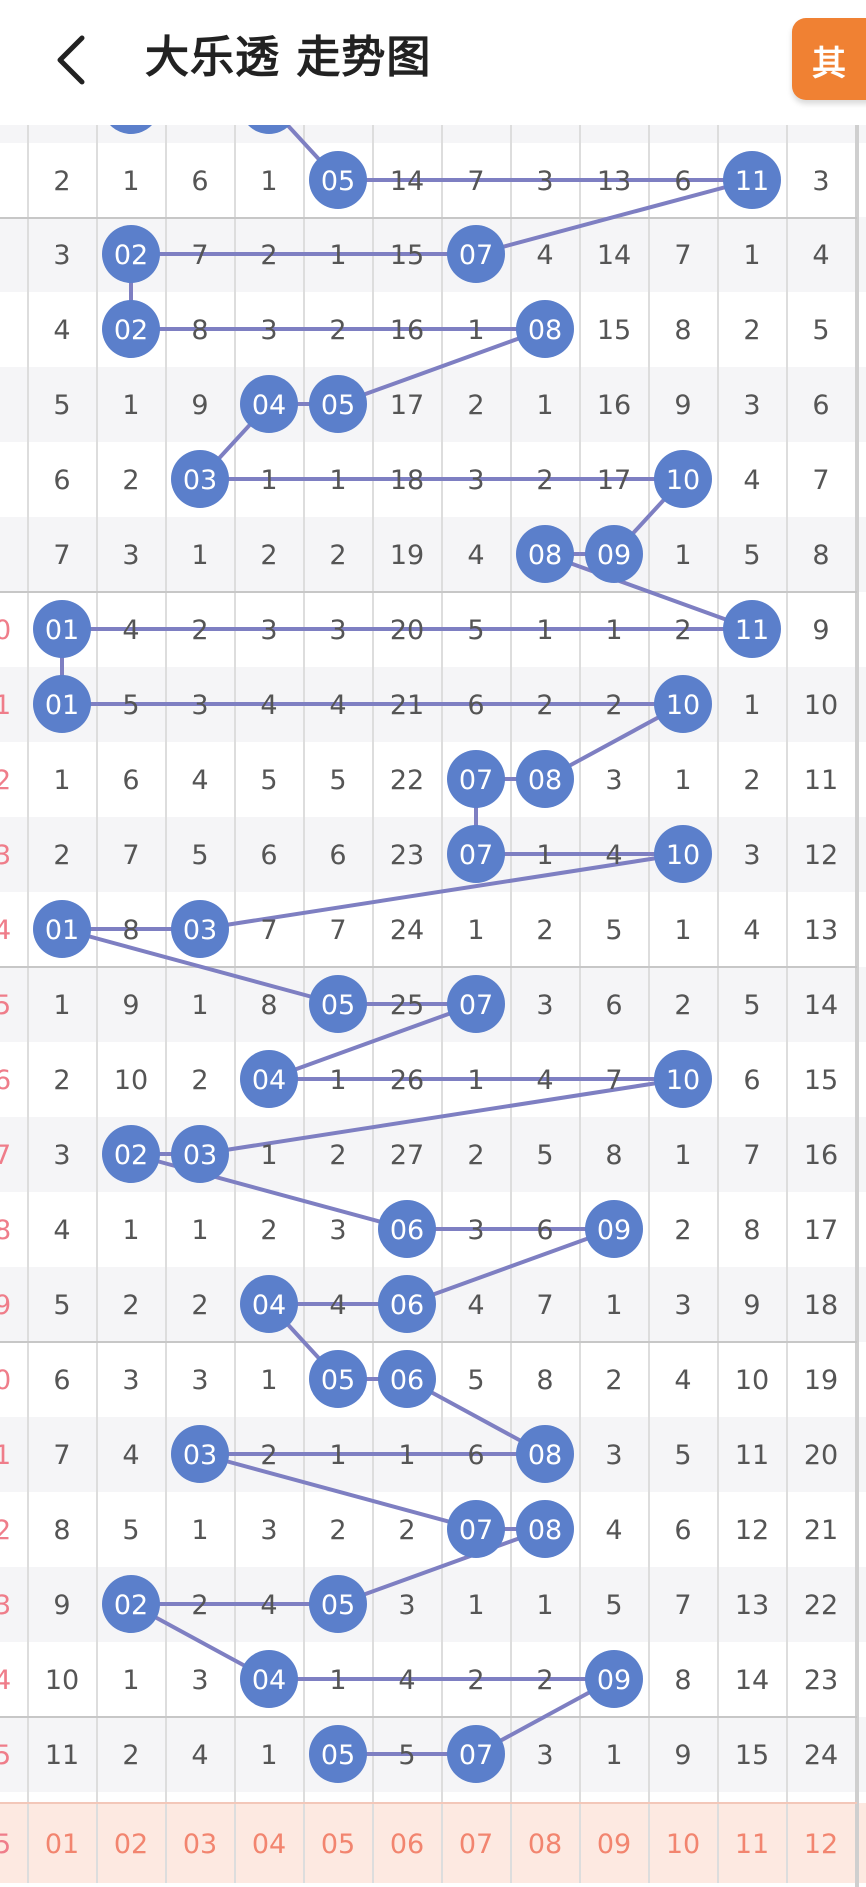 This screenshot has width=866, height=1887. Describe the element at coordinates (614, 405) in the screenshot. I see `miss-count: 16` at that location.